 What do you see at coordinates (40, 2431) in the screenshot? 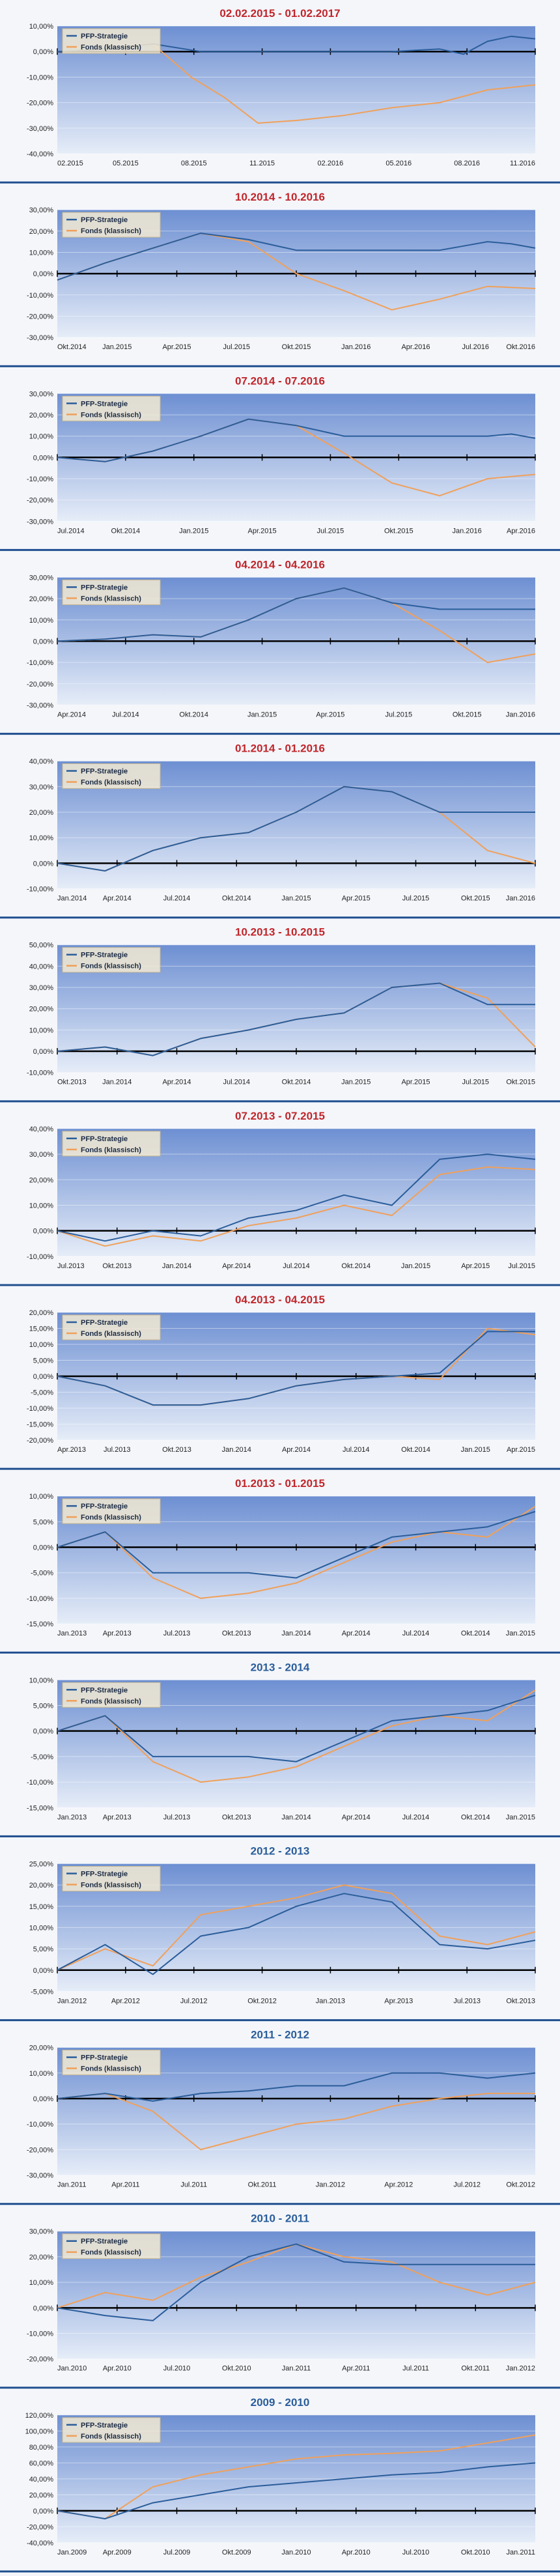
I see `y-tick-label: 100,00%` at bounding box center [40, 2431].